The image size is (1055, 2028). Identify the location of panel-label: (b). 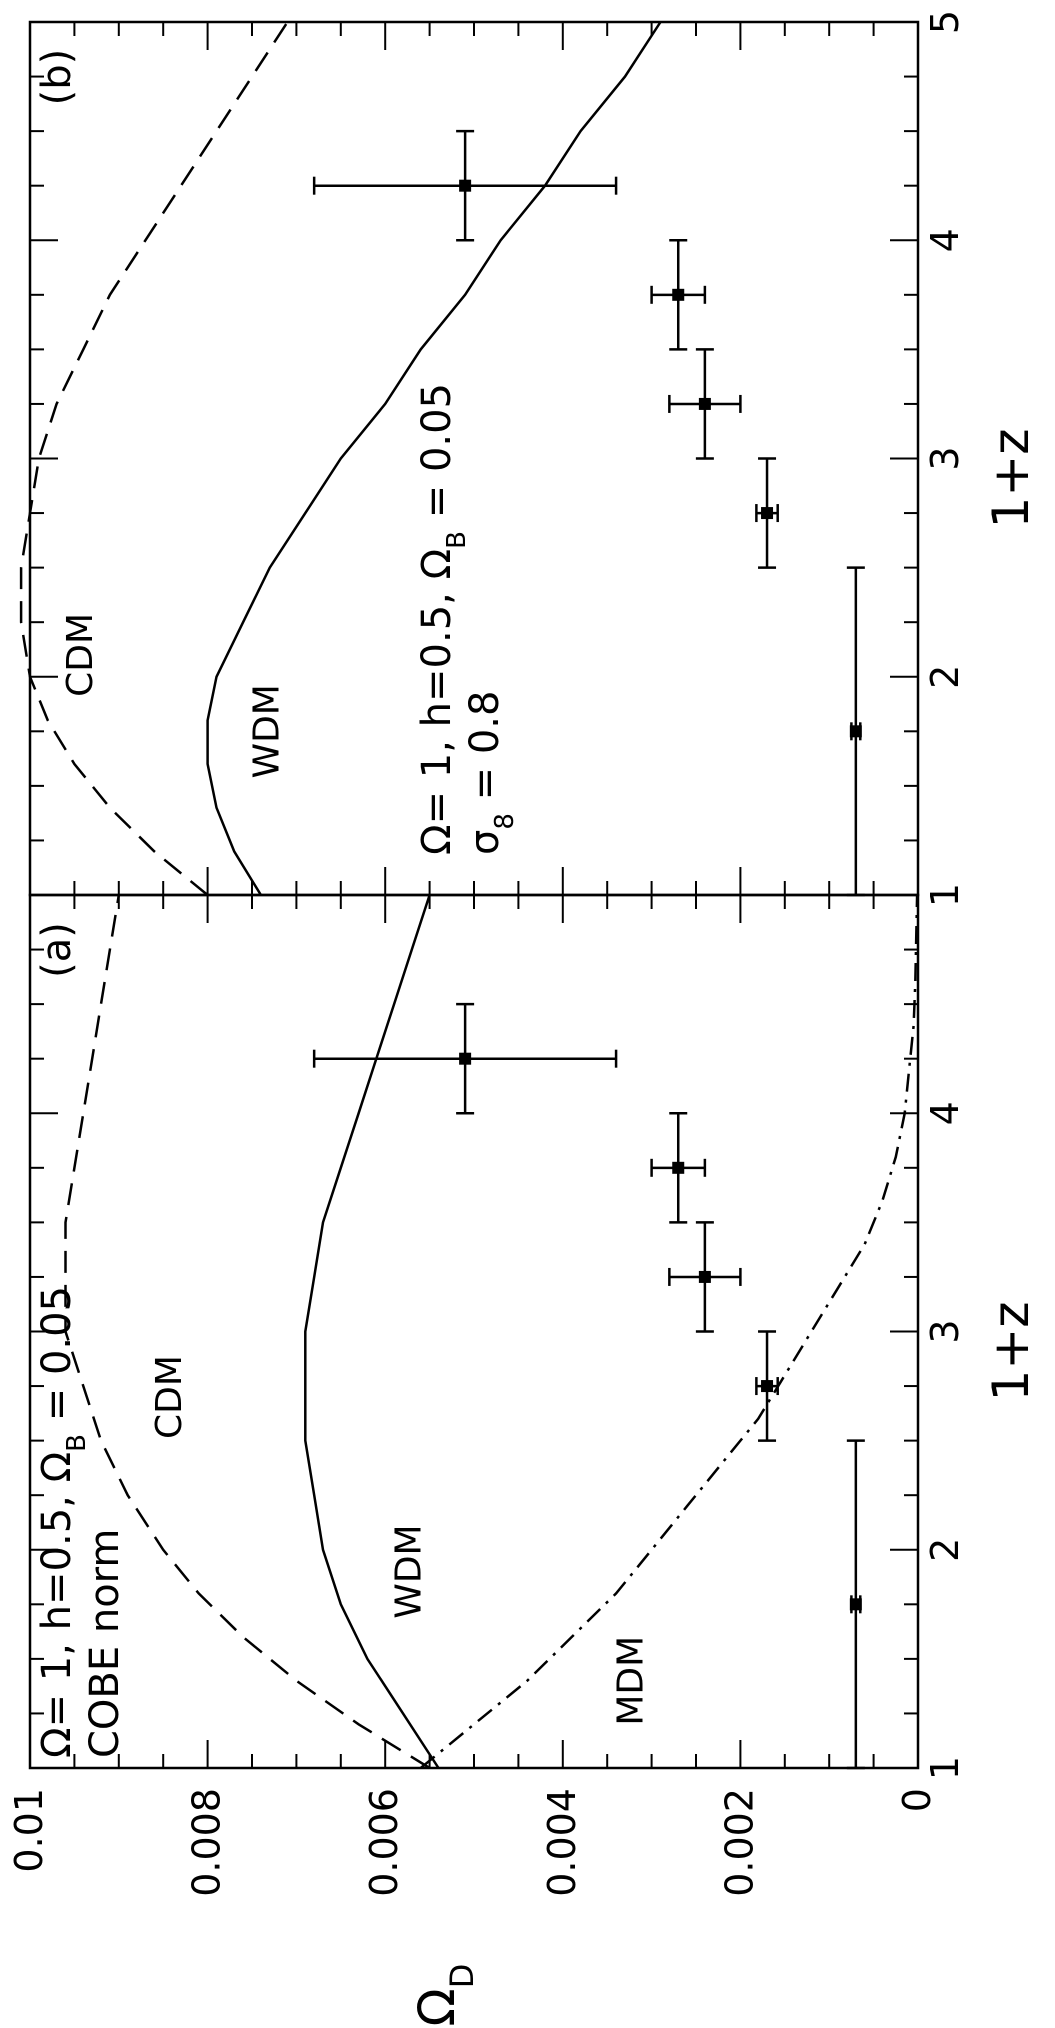
(57, 77).